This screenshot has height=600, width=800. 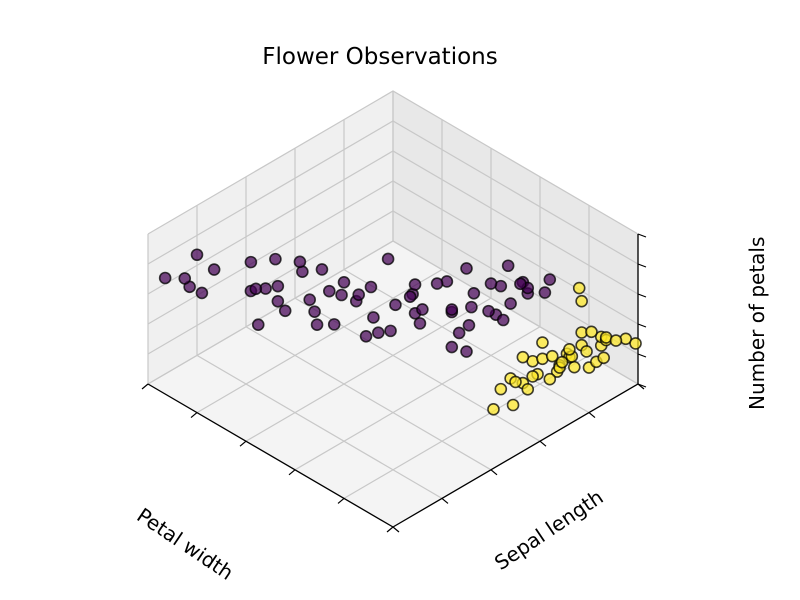 What do you see at coordinates (270, 455) in the screenshot?
I see `x-axis-line` at bounding box center [270, 455].